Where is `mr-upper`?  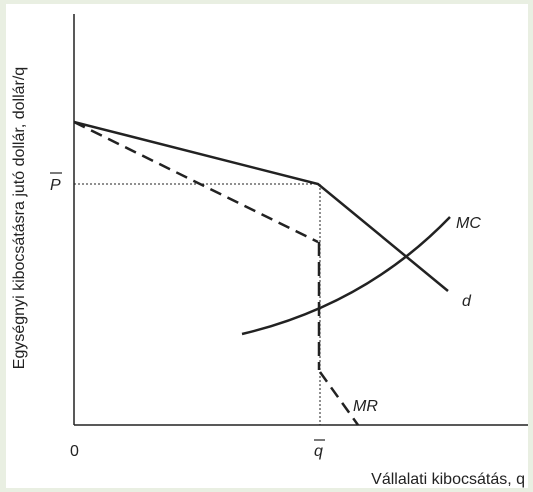 mr-upper is located at coordinates (196, 182).